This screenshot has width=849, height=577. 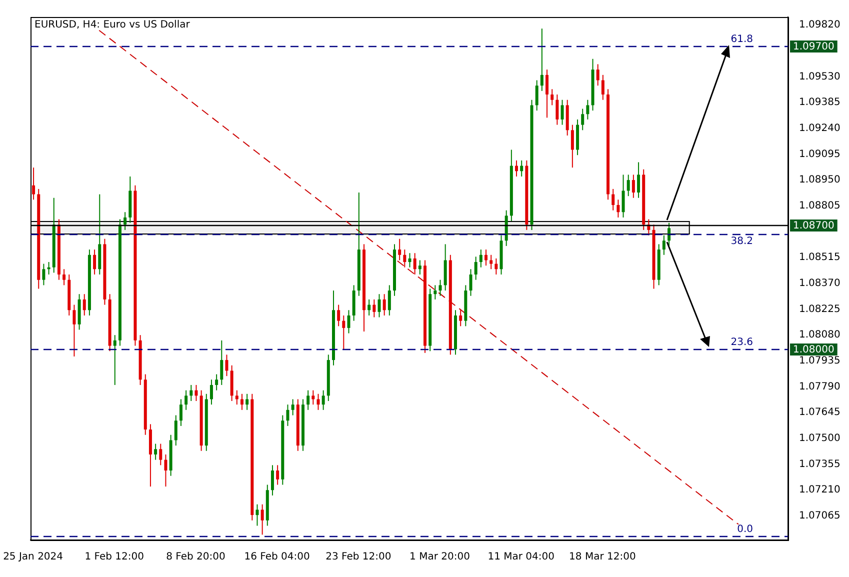 I want to click on y-tick-label: 1.07935, so click(x=819, y=361).